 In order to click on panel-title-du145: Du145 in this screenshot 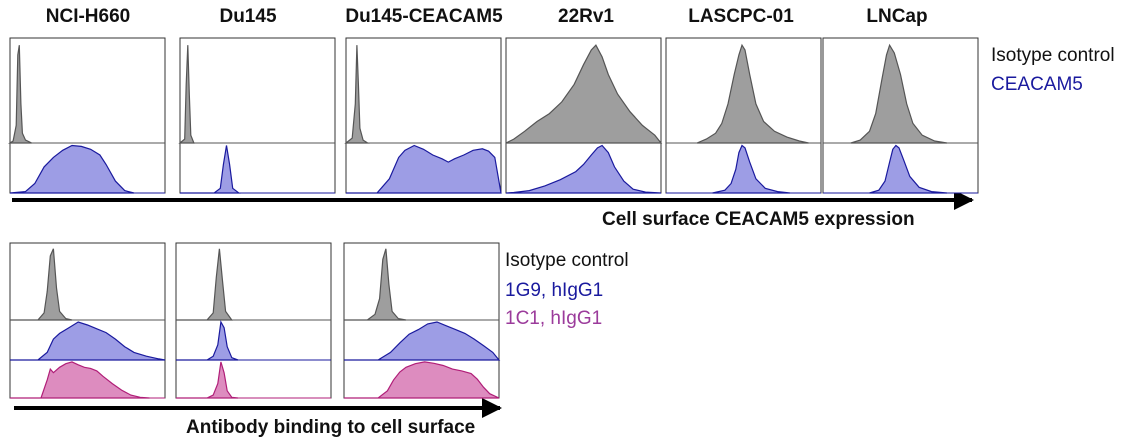, I will do `click(248, 16)`.